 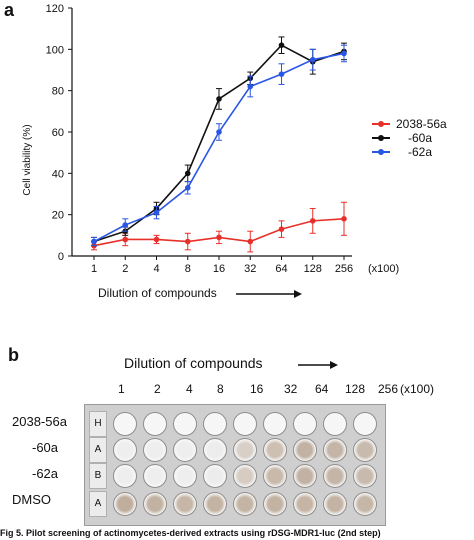 What do you see at coordinates (157, 389) in the screenshot?
I see `plate-column-label: 2` at bounding box center [157, 389].